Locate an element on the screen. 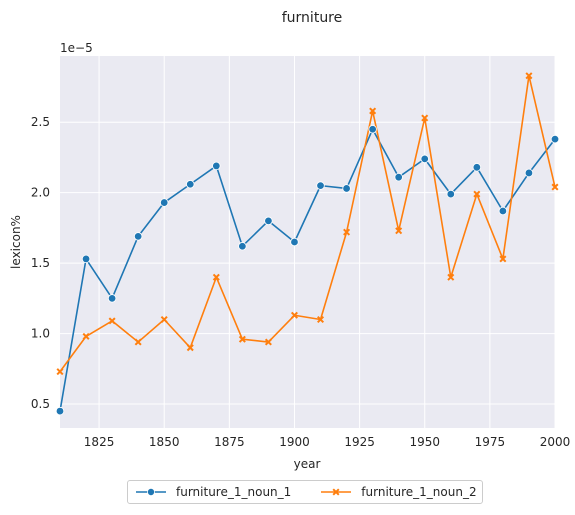 The image size is (575, 515). x-tick-label: 1975 is located at coordinates (490, 442).